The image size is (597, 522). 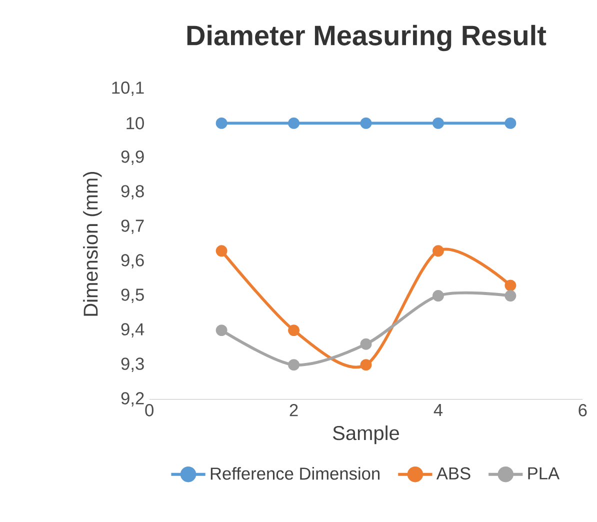 What do you see at coordinates (132, 330) in the screenshot?
I see `y-tick-label: 9,4` at bounding box center [132, 330].